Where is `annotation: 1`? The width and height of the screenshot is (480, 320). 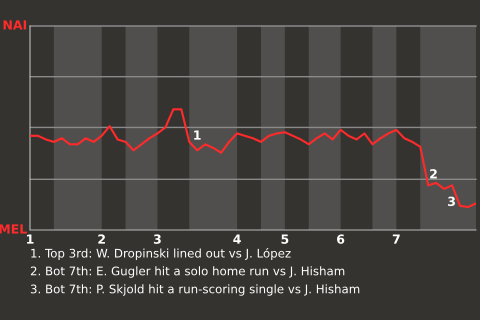 annotation: 1 is located at coordinates (197, 135).